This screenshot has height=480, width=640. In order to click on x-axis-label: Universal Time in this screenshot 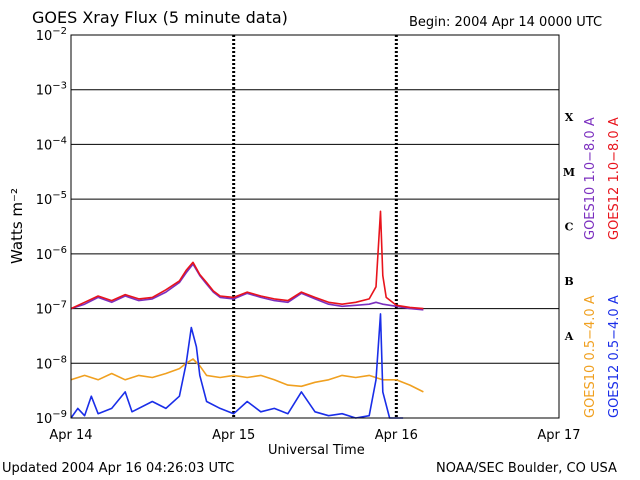, I will do `click(316, 450)`.